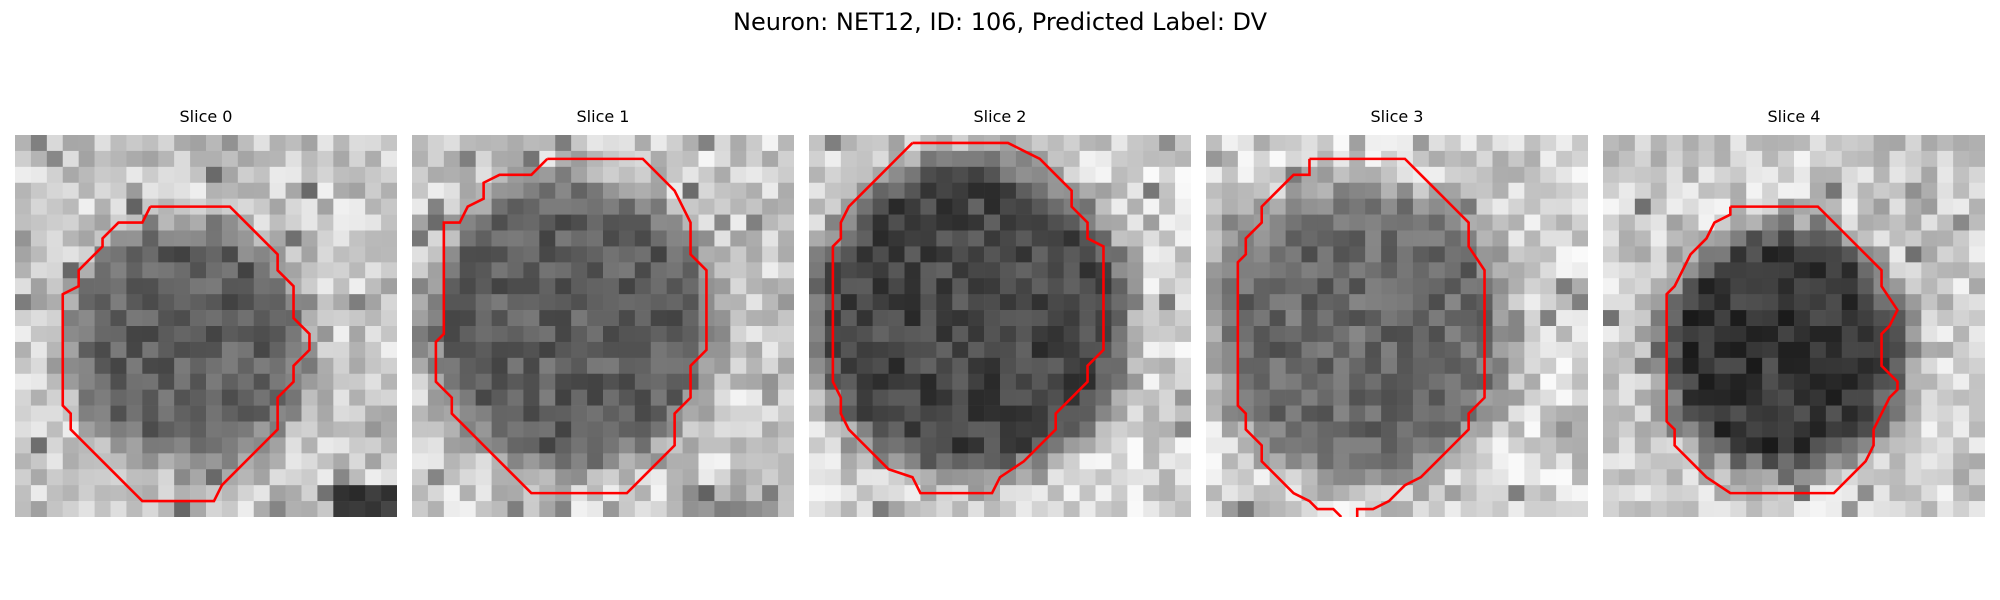  What do you see at coordinates (1397, 116) in the screenshot?
I see `slice-title: Slice 3` at bounding box center [1397, 116].